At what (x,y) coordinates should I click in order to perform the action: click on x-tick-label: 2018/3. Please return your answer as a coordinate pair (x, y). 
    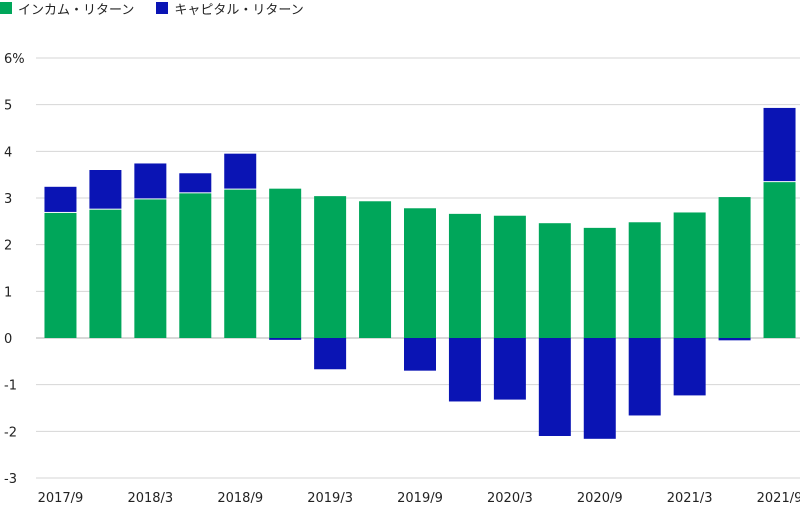
    Looking at the image, I should click on (150, 498).